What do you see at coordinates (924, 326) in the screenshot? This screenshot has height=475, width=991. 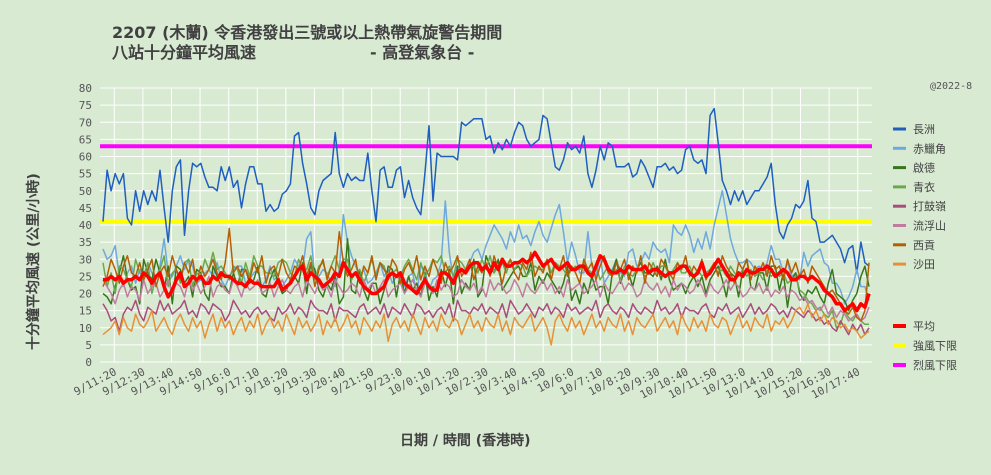 I see `legend-label: 平均` at bounding box center [924, 326].